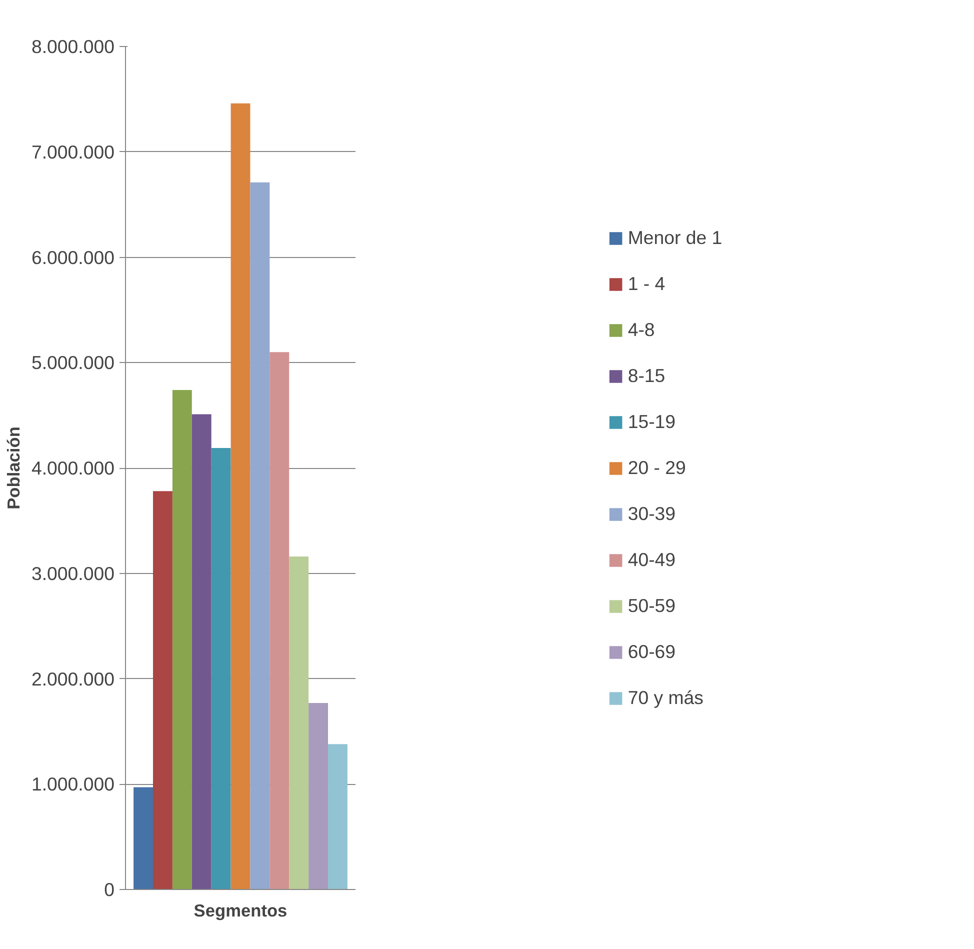 Image resolution: width=974 pixels, height=949 pixels. Describe the element at coordinates (73, 573) in the screenshot. I see `y-tick-label: 3.000.000` at that location.